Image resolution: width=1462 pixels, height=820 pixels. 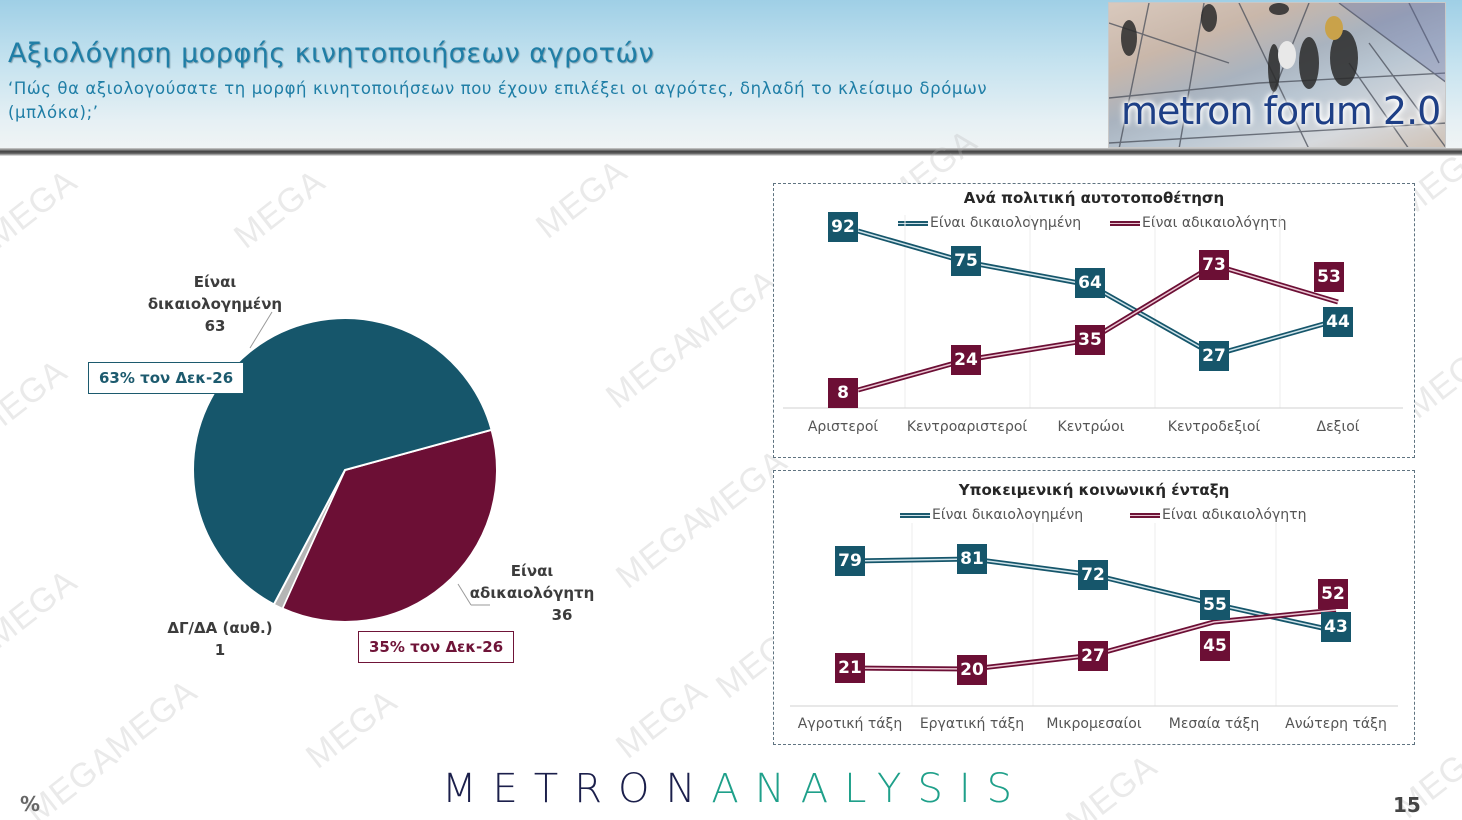 What do you see at coordinates (850, 668) in the screenshot?
I see `data-label: 21` at bounding box center [850, 668].